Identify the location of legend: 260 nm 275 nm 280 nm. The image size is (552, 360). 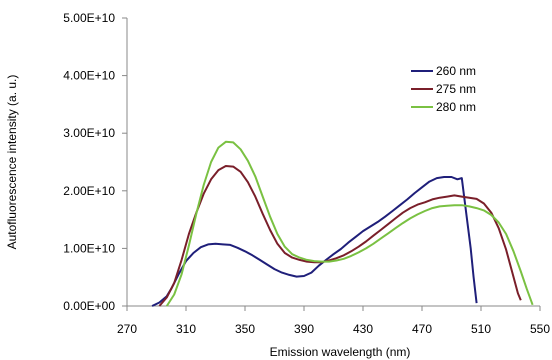
(443, 89).